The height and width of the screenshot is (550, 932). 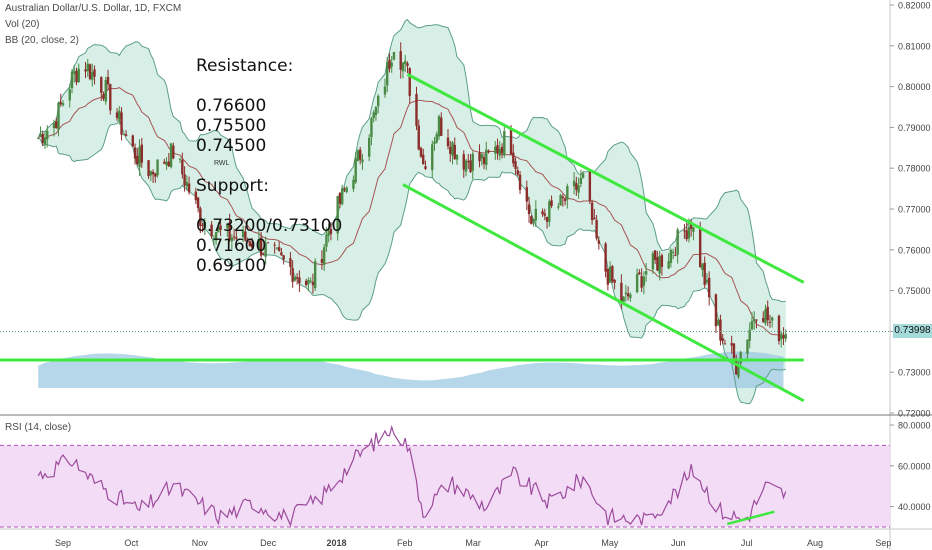 What do you see at coordinates (22, 24) in the screenshot?
I see `volume-indicator-label: Vol (20)` at bounding box center [22, 24].